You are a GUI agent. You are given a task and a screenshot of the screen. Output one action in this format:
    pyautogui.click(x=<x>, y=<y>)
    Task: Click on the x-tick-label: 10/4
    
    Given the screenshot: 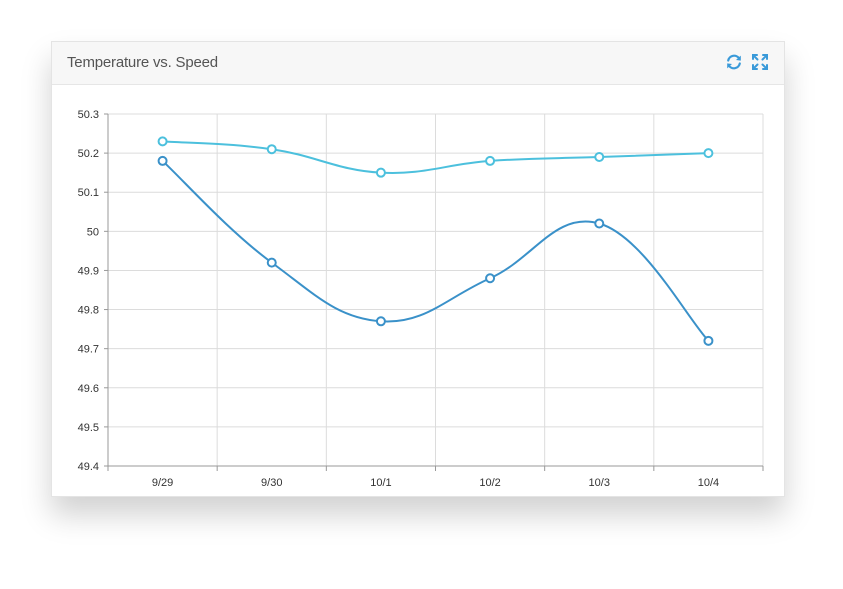 What is the action you would take?
    pyautogui.click(x=708, y=483)
    